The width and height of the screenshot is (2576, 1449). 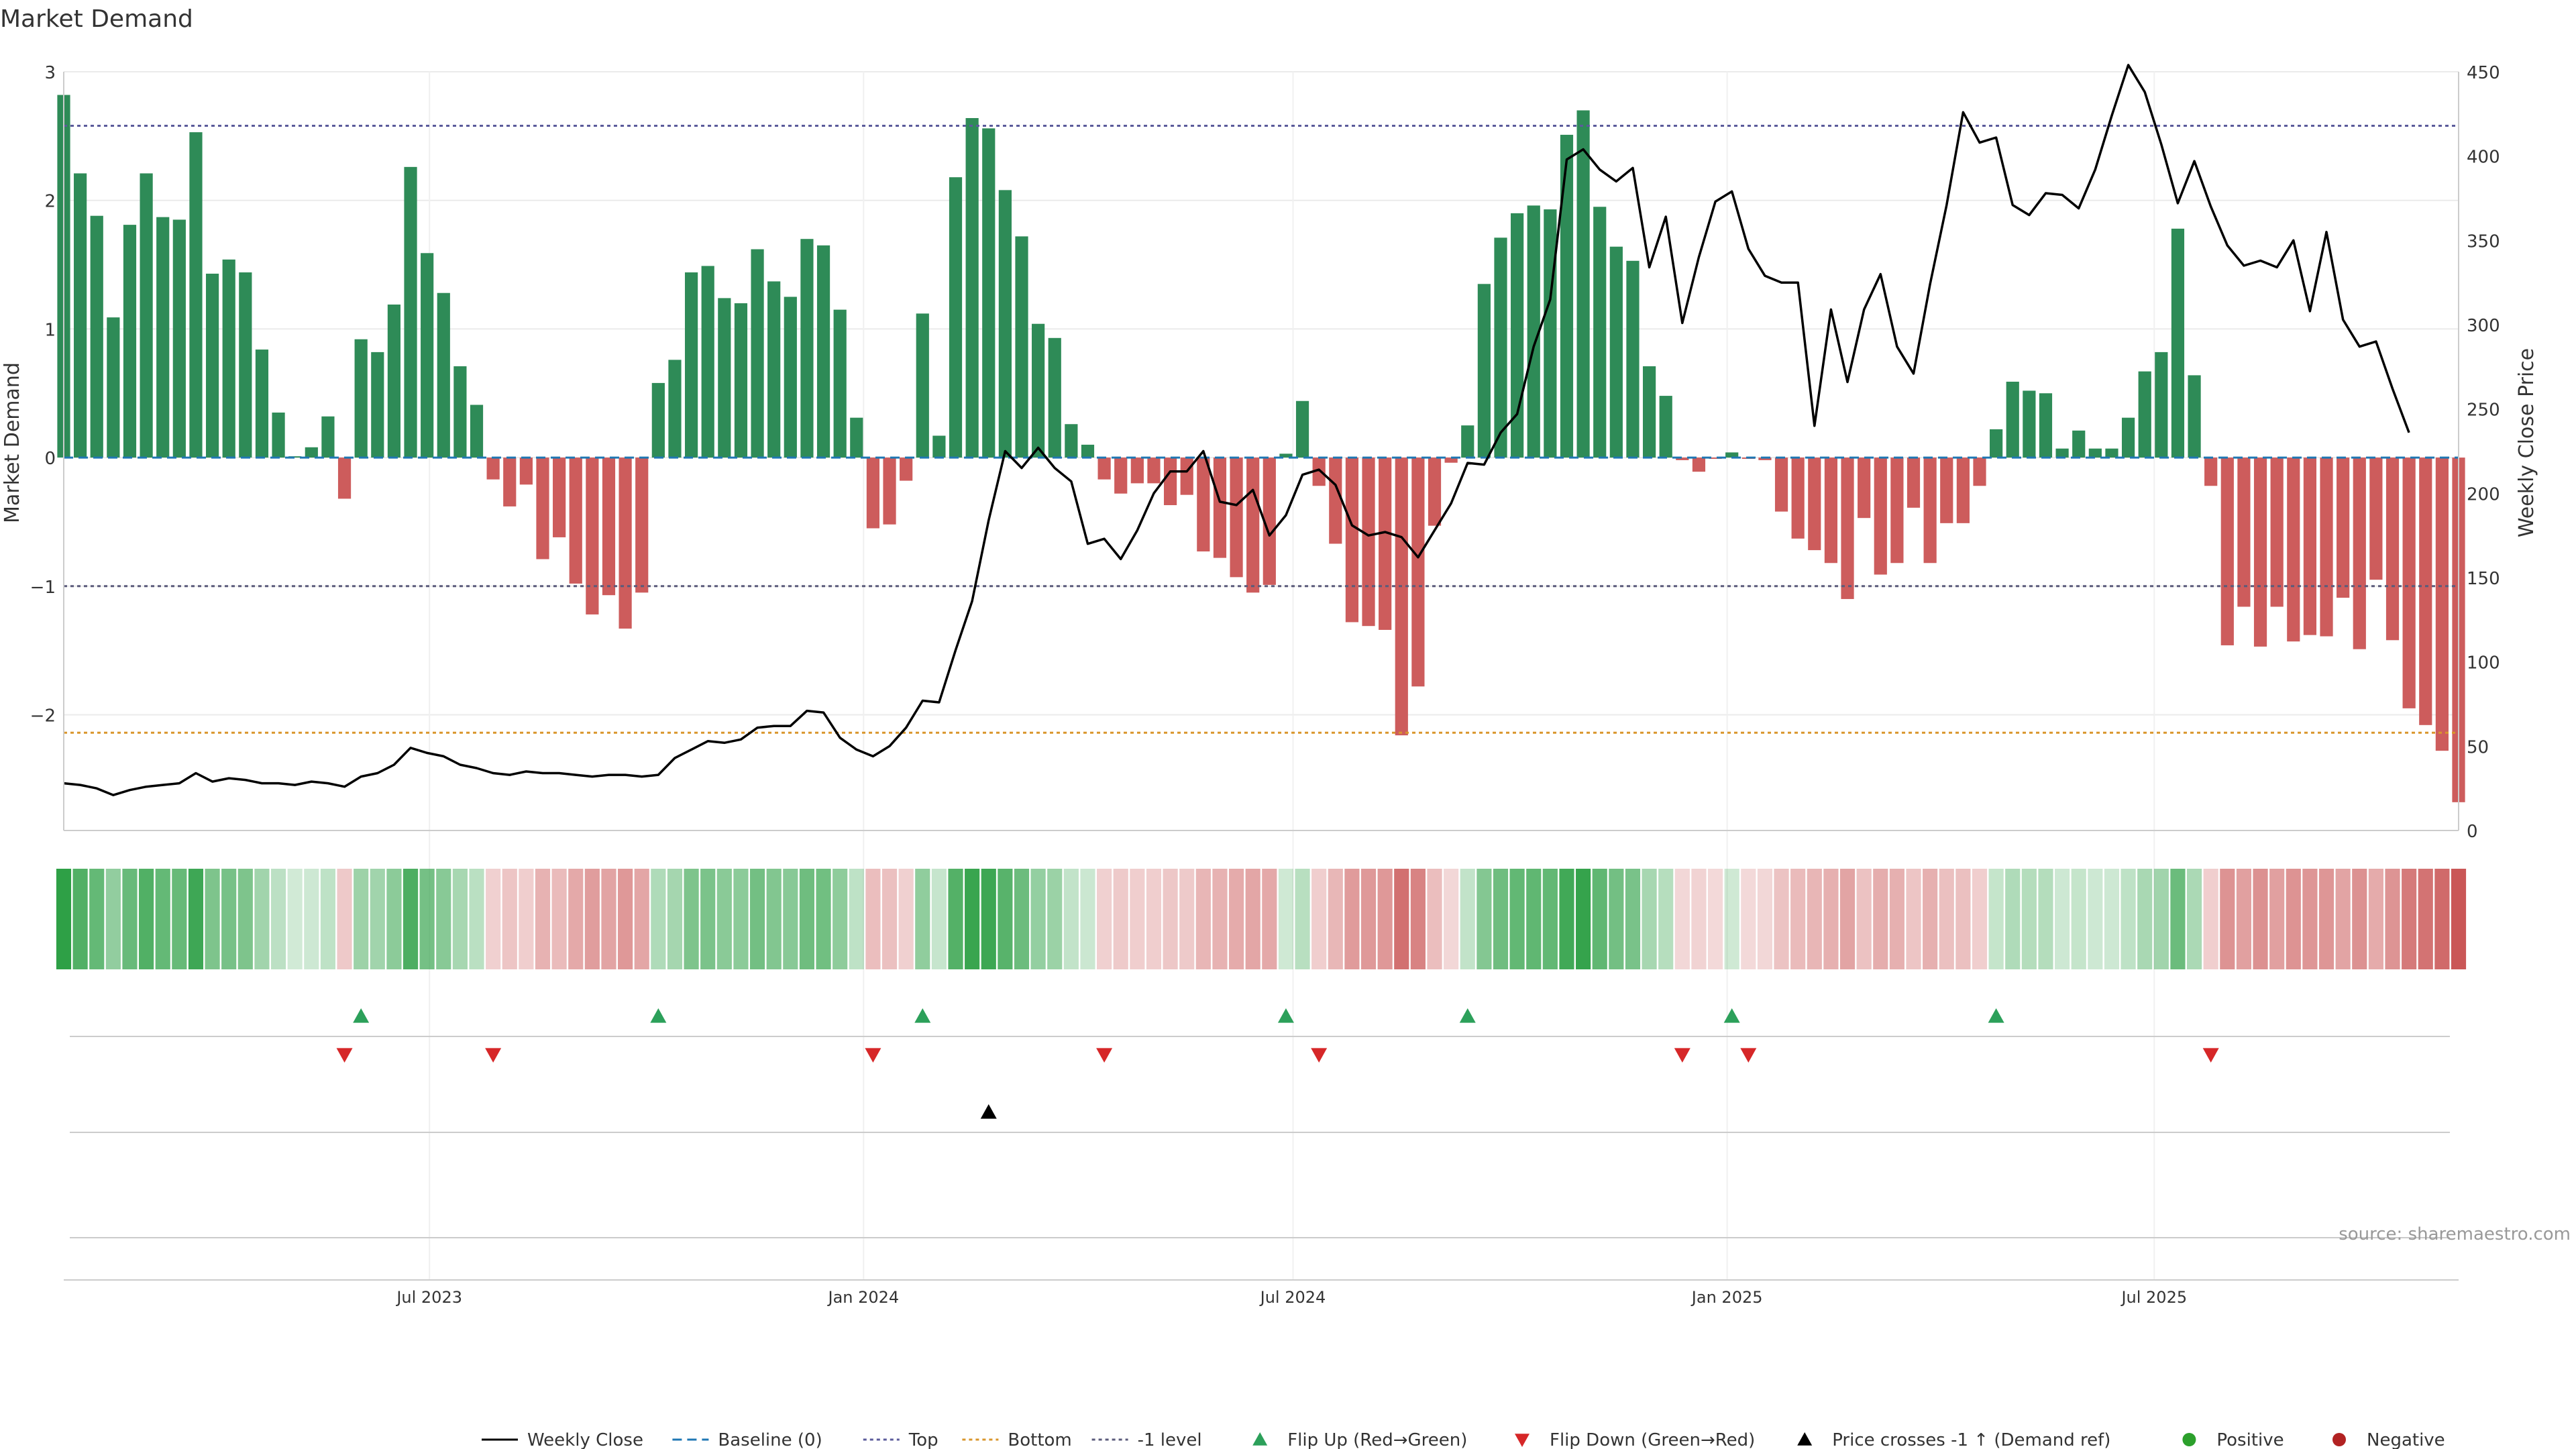 I want to click on legend-swatch, so click(x=1522, y=1440).